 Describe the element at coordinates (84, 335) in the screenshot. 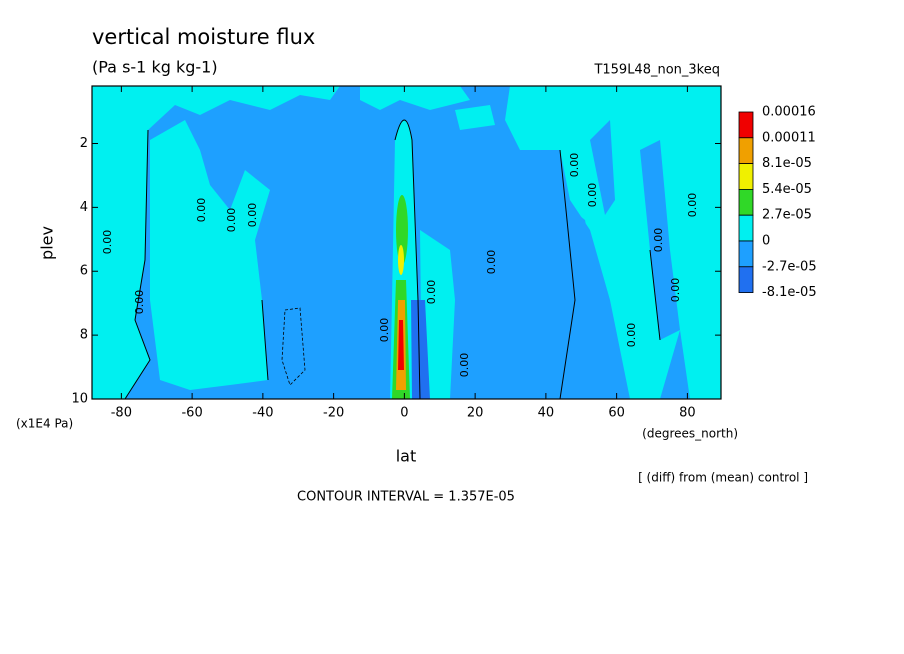

I see `y-tick-label: 8` at that location.